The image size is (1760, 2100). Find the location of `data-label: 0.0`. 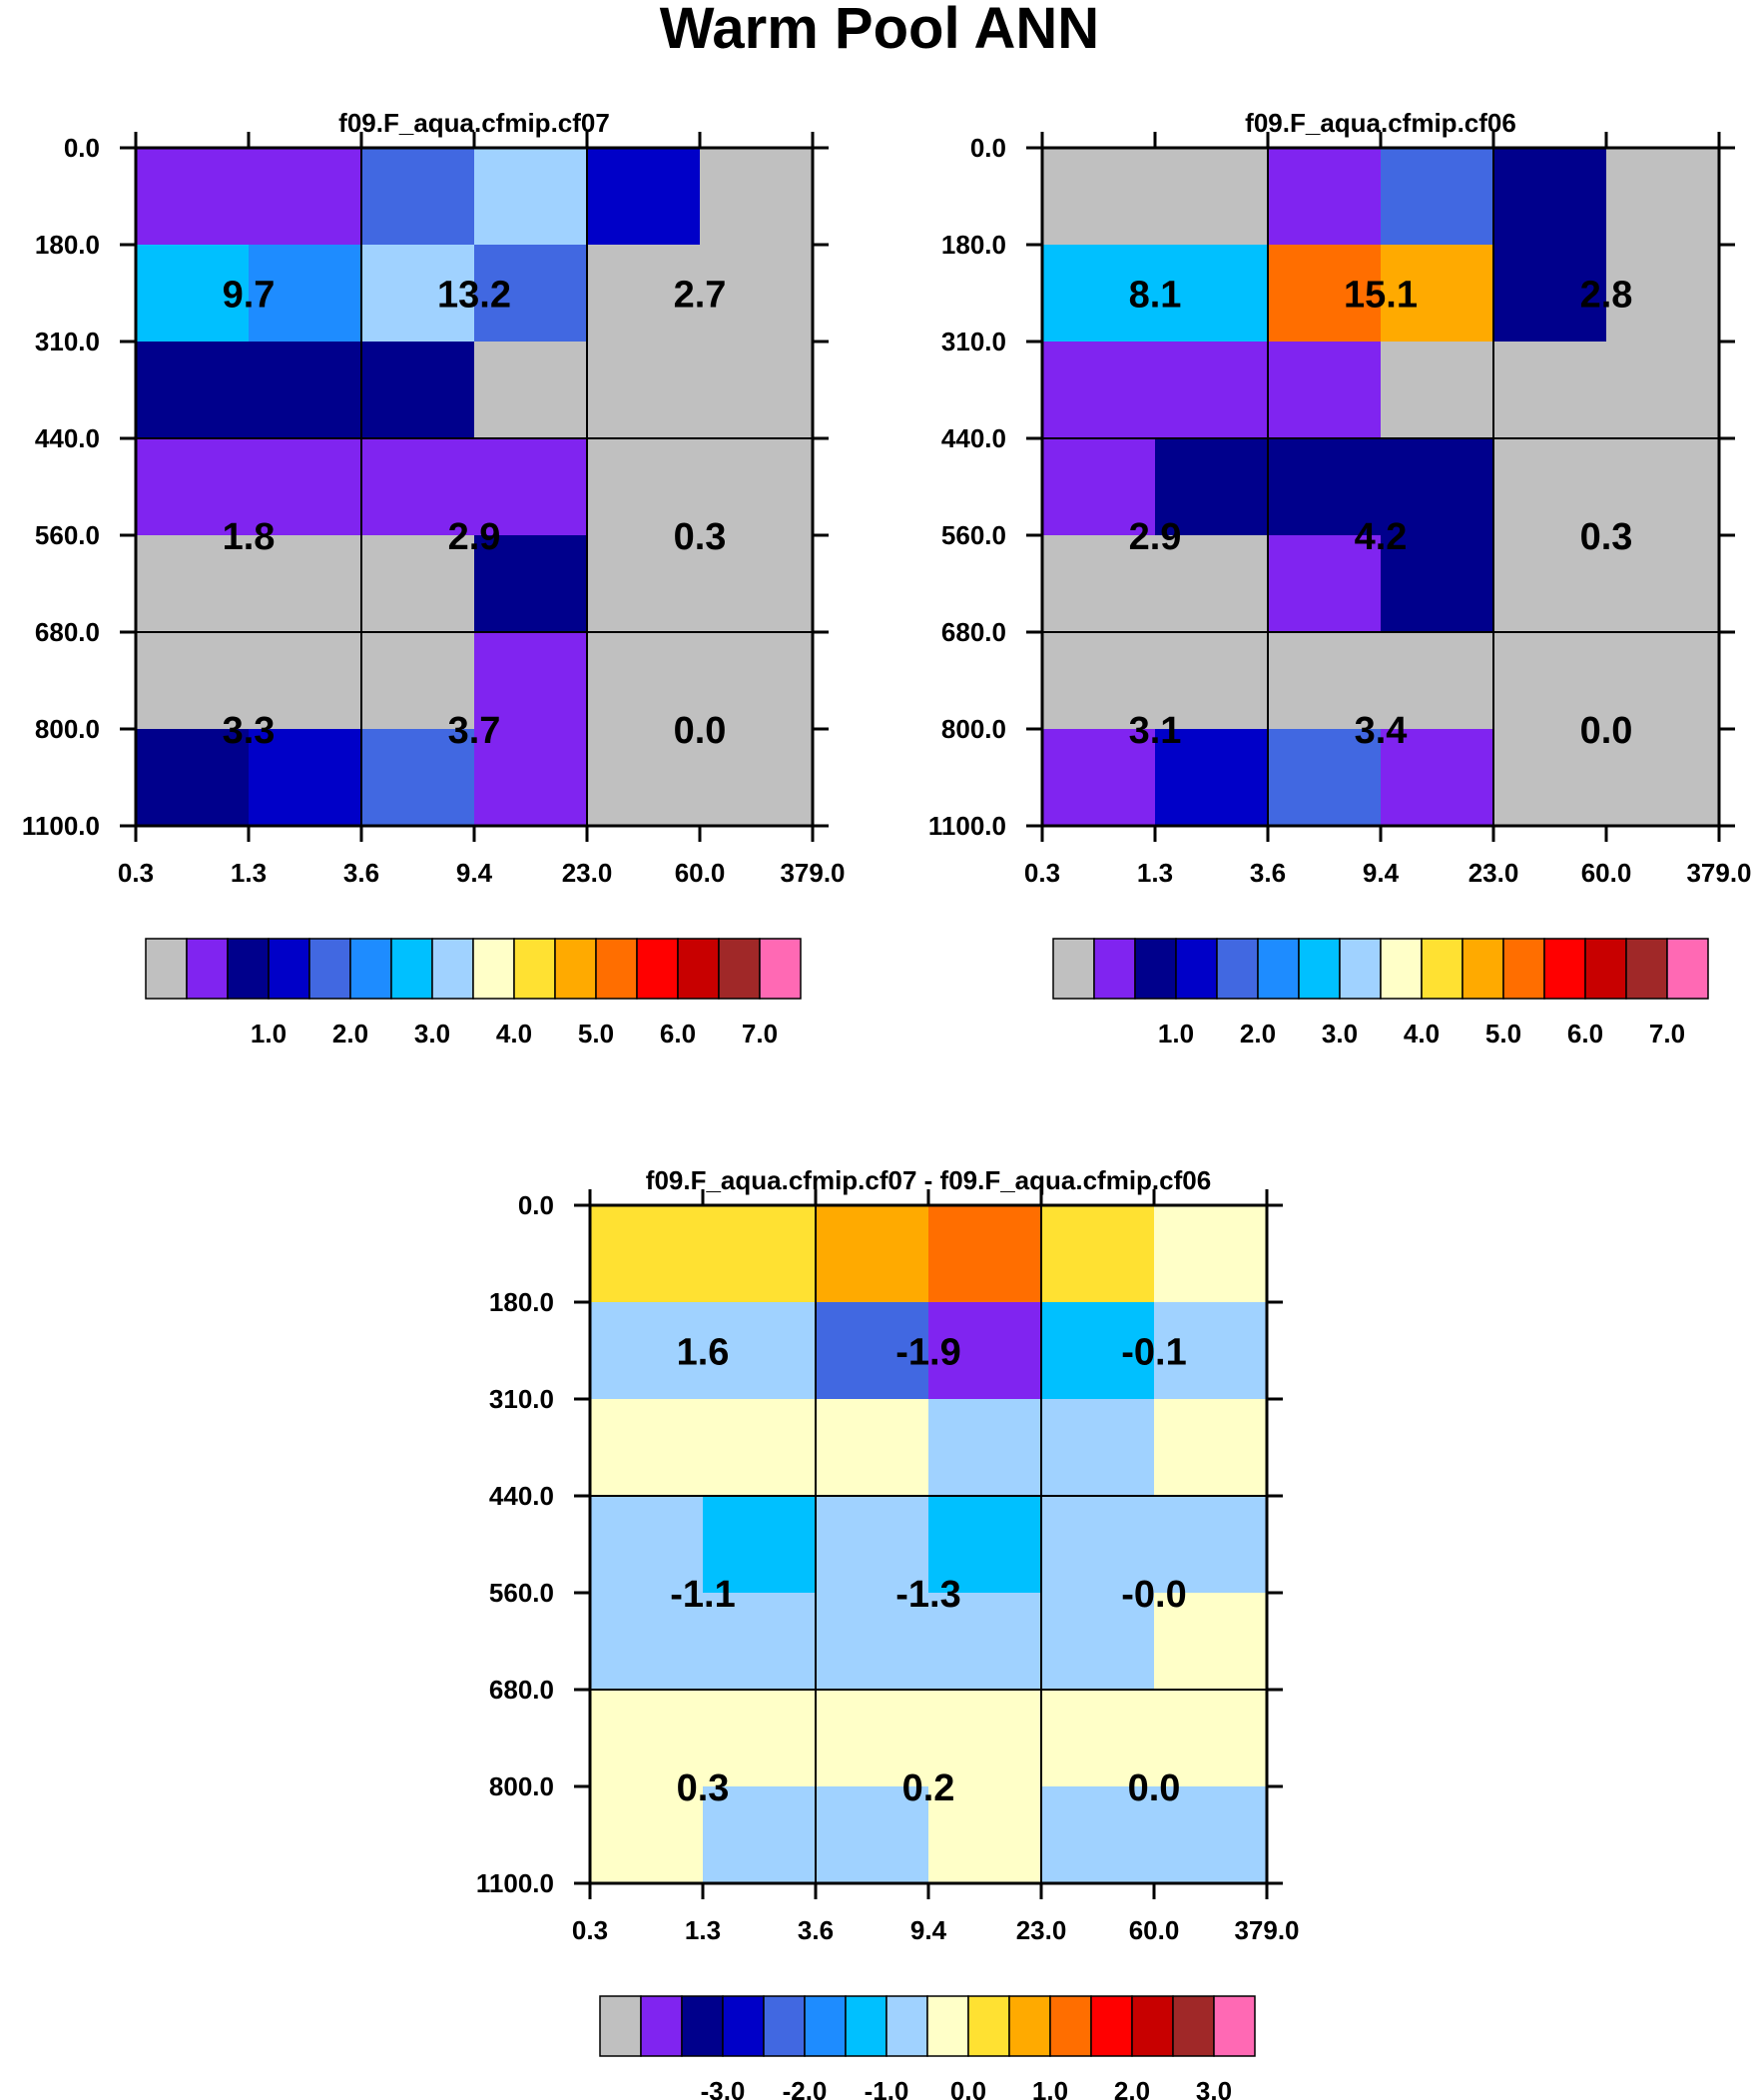

data-label: 0.0 is located at coordinates (1606, 731).